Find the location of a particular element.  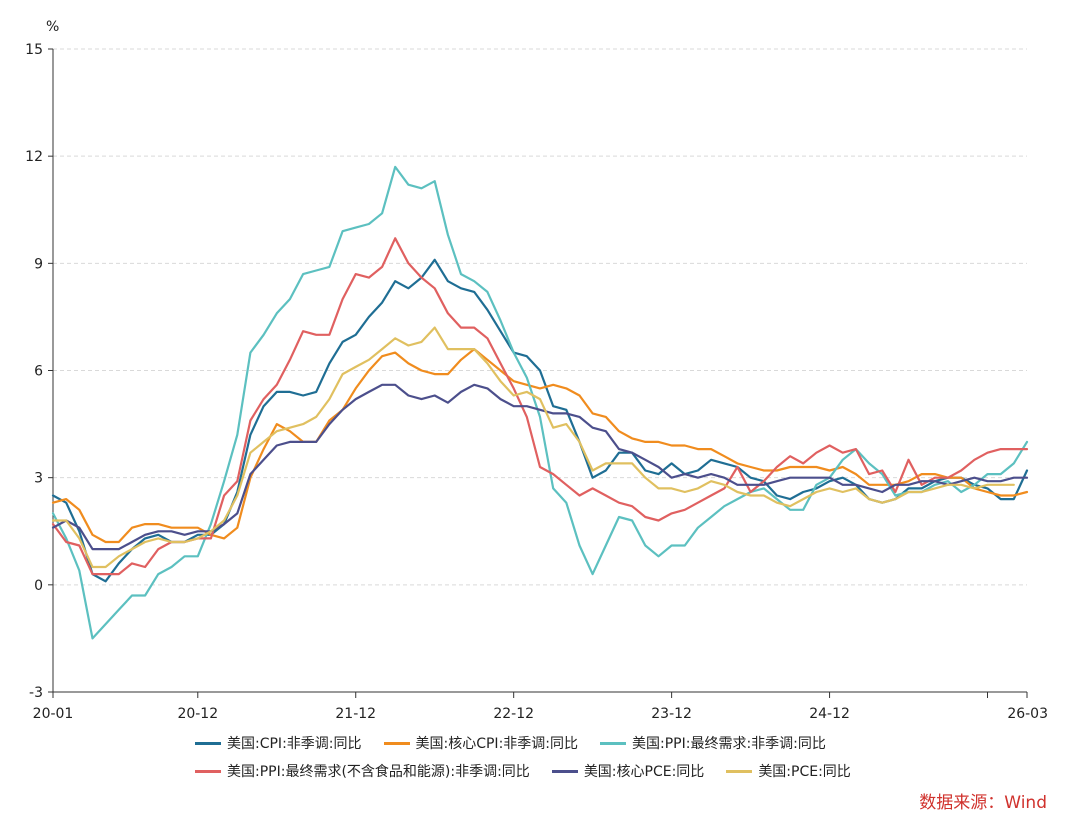

legend-label: 美国:核心CPI:非季调:同比 is located at coordinates (497, 744).